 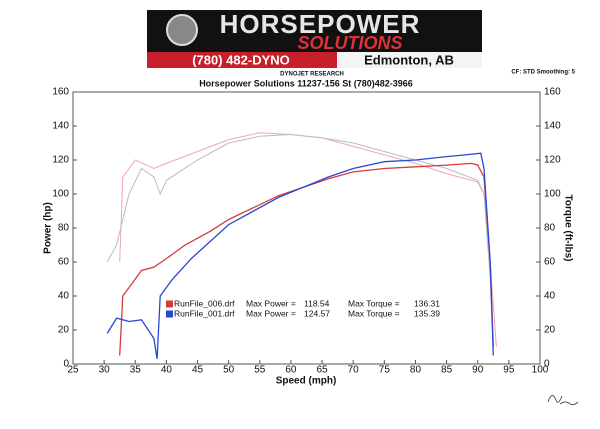 I want to click on x-tick-label: 40, so click(x=167, y=370).